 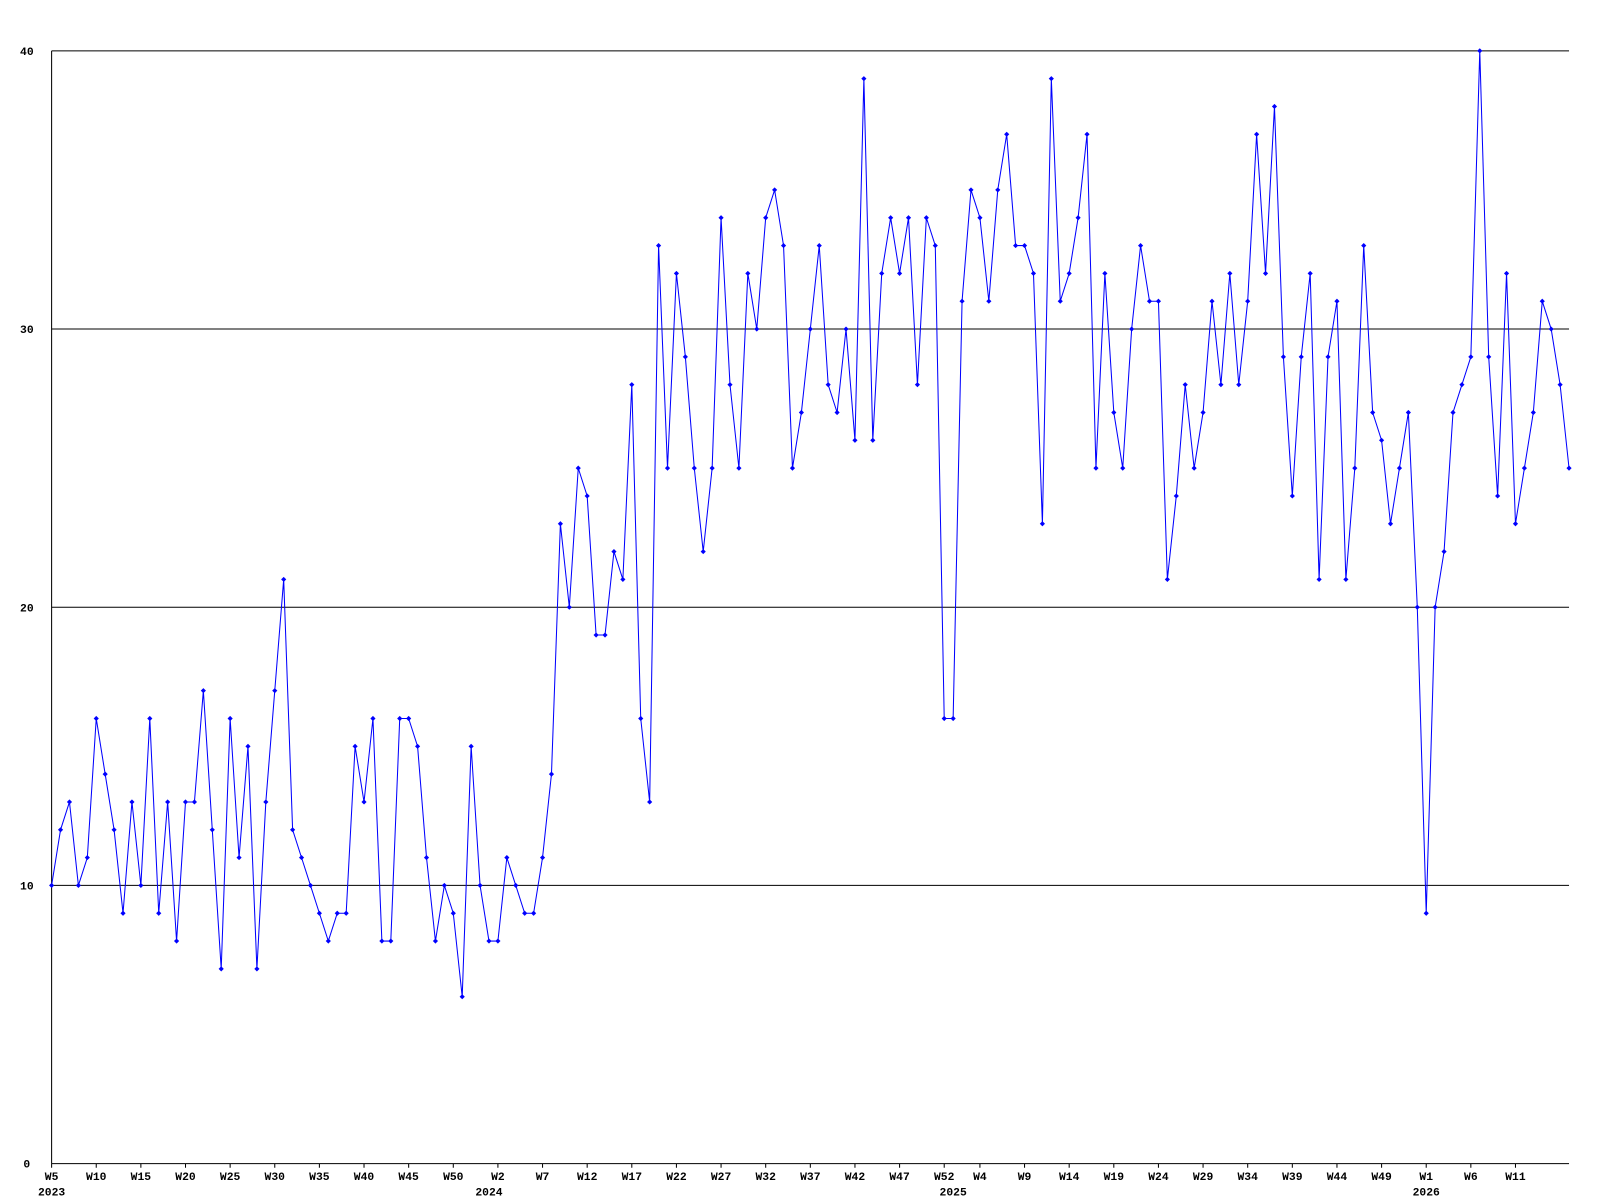 What do you see at coordinates (944, 1178) in the screenshot?
I see `x-tick-label: W52` at bounding box center [944, 1178].